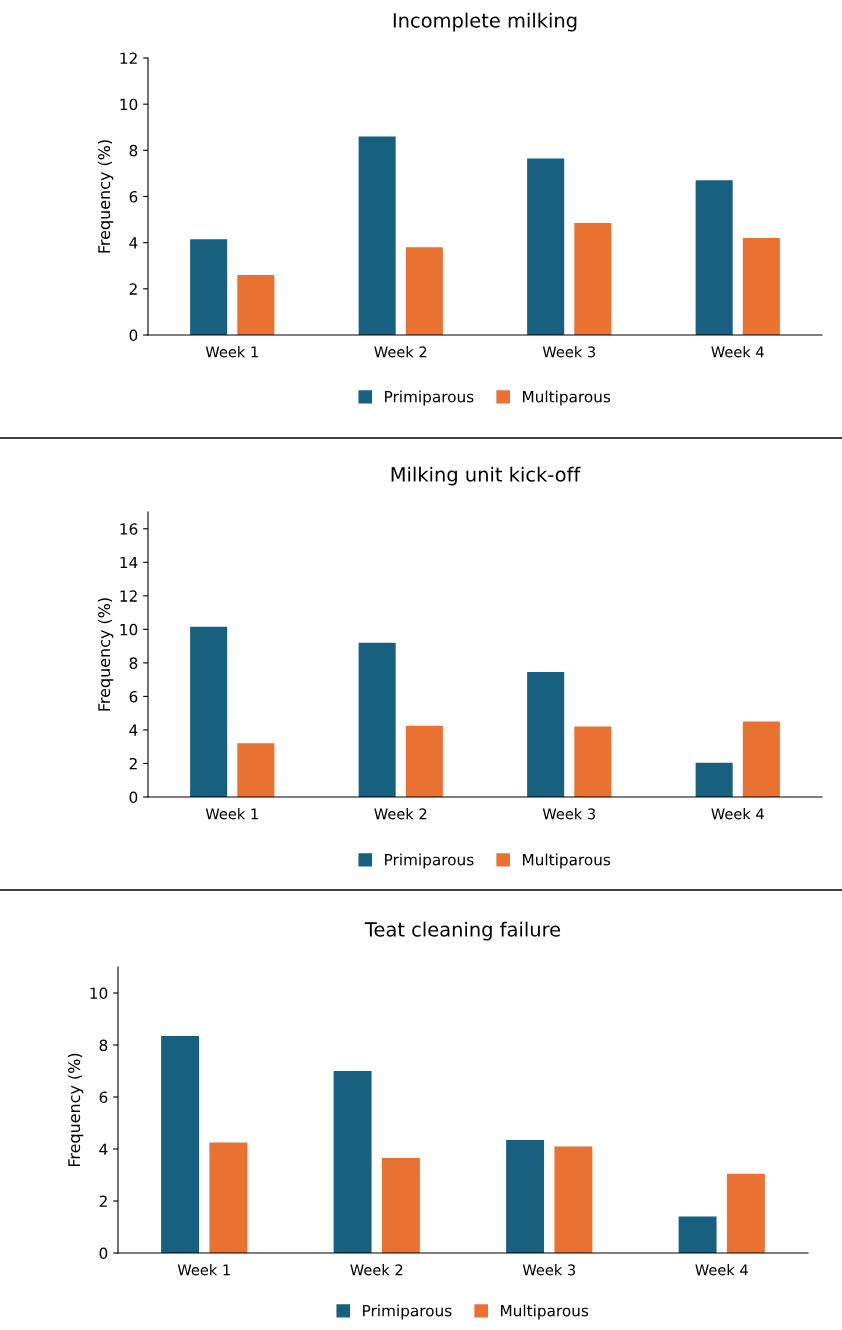  What do you see at coordinates (129, 529) in the screenshot?
I see `y-tick-label: 16` at bounding box center [129, 529].